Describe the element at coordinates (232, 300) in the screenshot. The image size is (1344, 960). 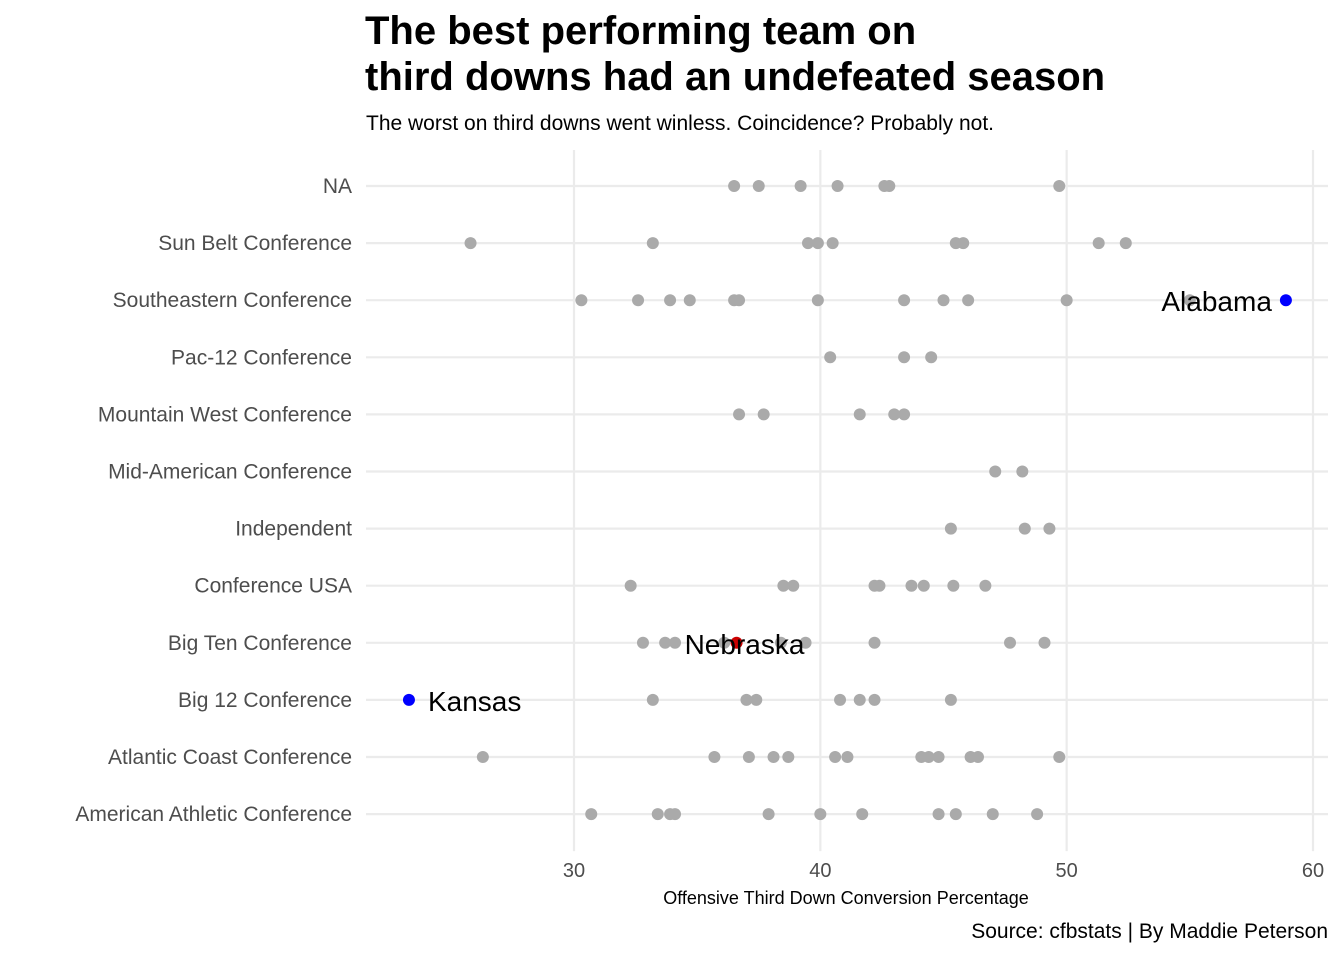
I see `y-tick-label: Southeastern Conference` at that location.